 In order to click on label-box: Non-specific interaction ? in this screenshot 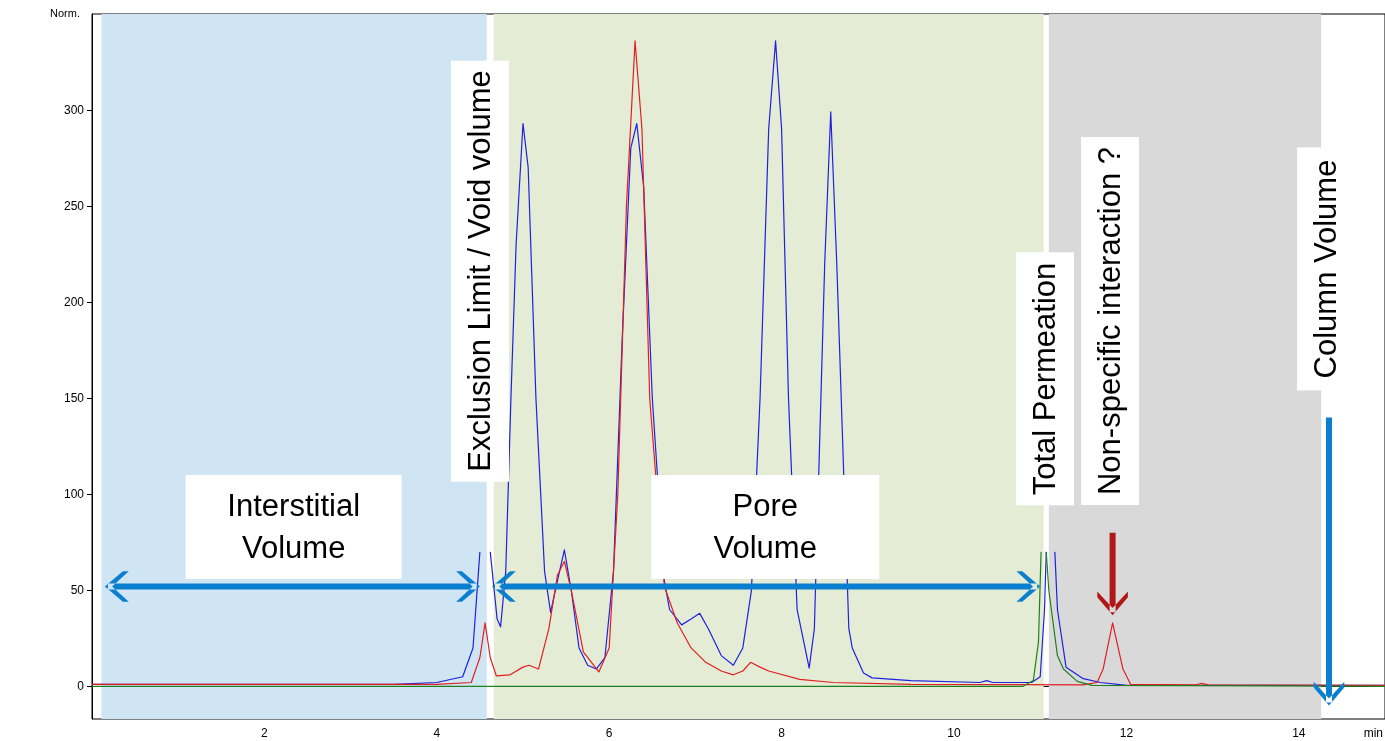, I will do `click(1110, 321)`.